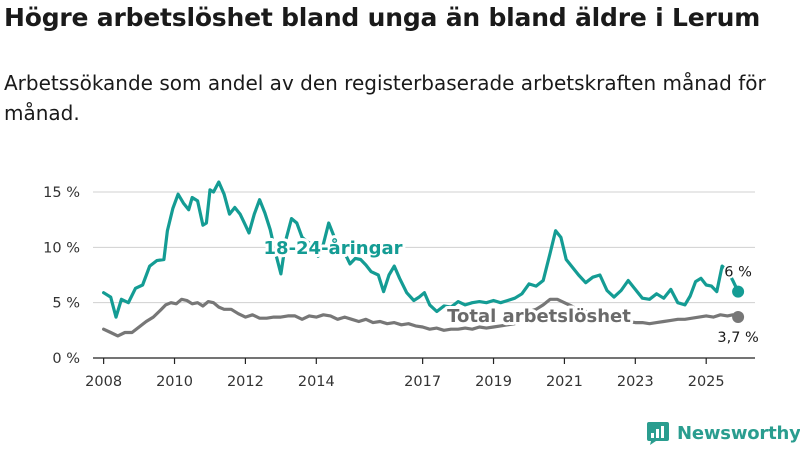 The height and width of the screenshot is (450, 800). What do you see at coordinates (316, 382) in the screenshot?
I see `x-tick-label: 2014` at bounding box center [316, 382].